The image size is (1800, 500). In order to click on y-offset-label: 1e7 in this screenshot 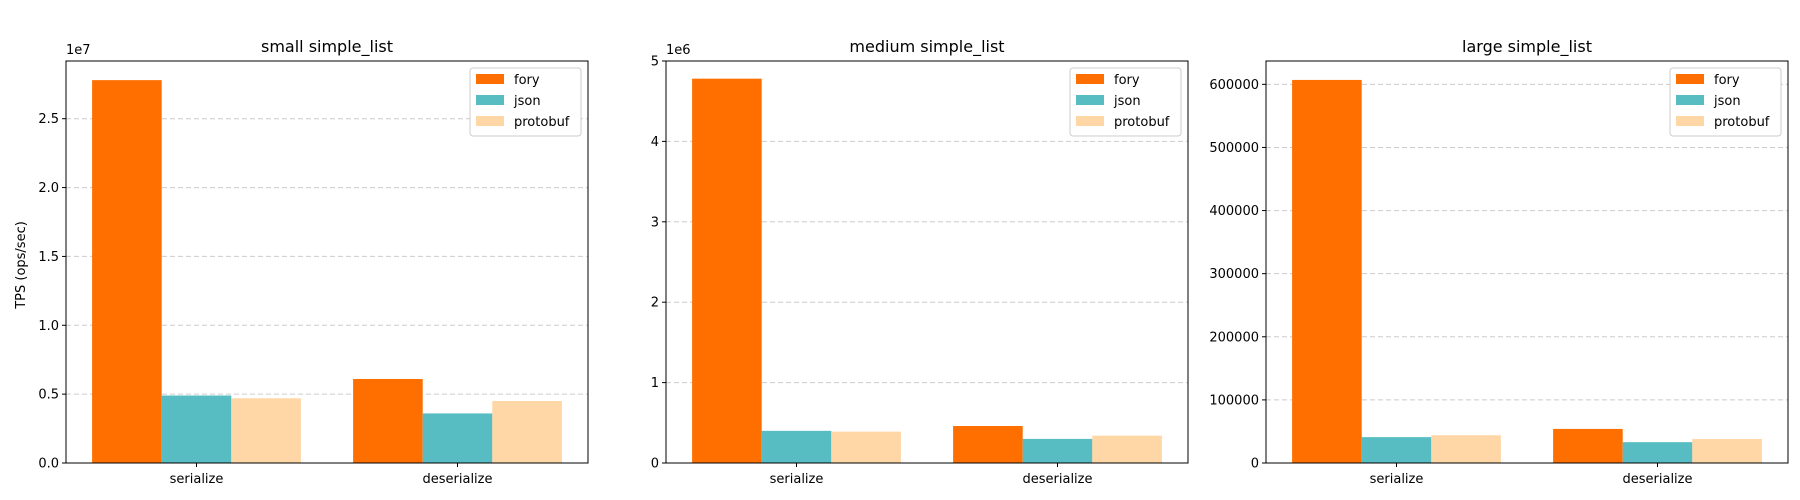, I will do `click(78, 50)`.